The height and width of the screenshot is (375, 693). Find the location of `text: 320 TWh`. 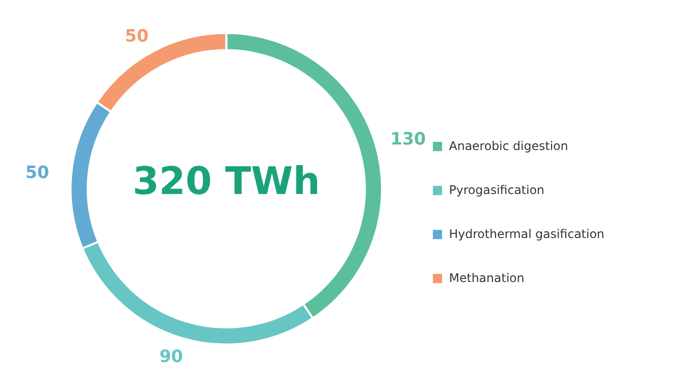

text: 320 TWh is located at coordinates (226, 181).